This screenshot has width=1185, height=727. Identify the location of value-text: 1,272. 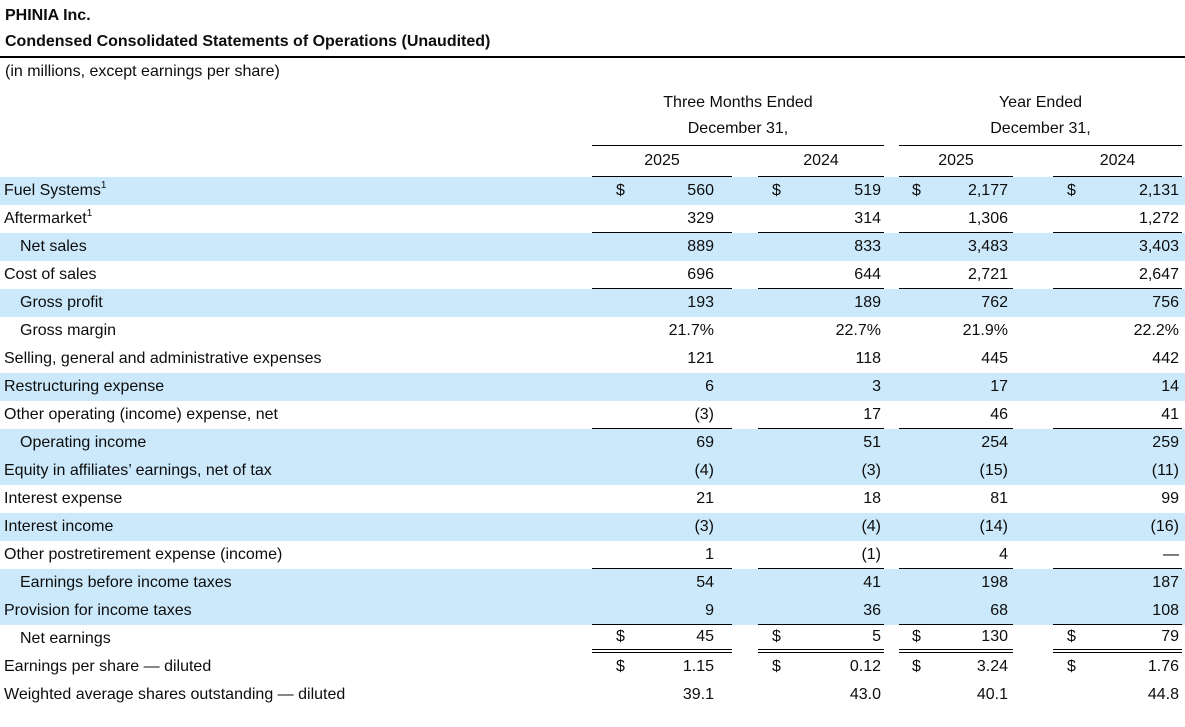
(1158, 218).